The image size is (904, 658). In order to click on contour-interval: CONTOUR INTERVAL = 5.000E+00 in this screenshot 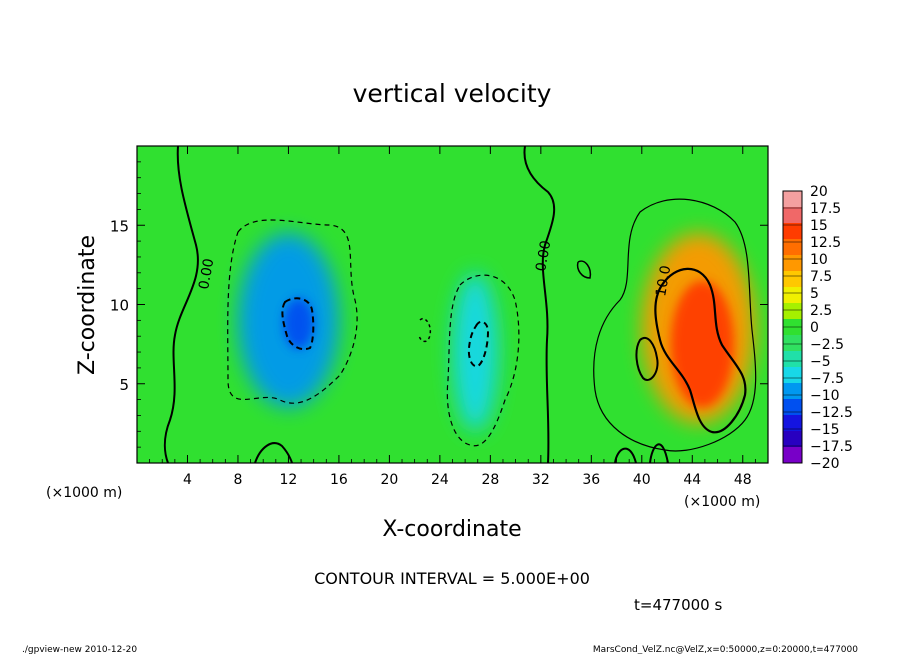, I will do `click(452, 578)`.